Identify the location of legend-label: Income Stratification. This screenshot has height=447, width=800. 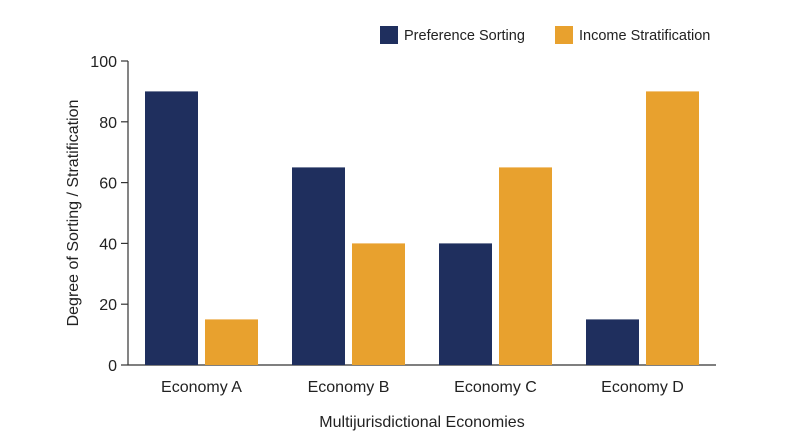
(644, 36).